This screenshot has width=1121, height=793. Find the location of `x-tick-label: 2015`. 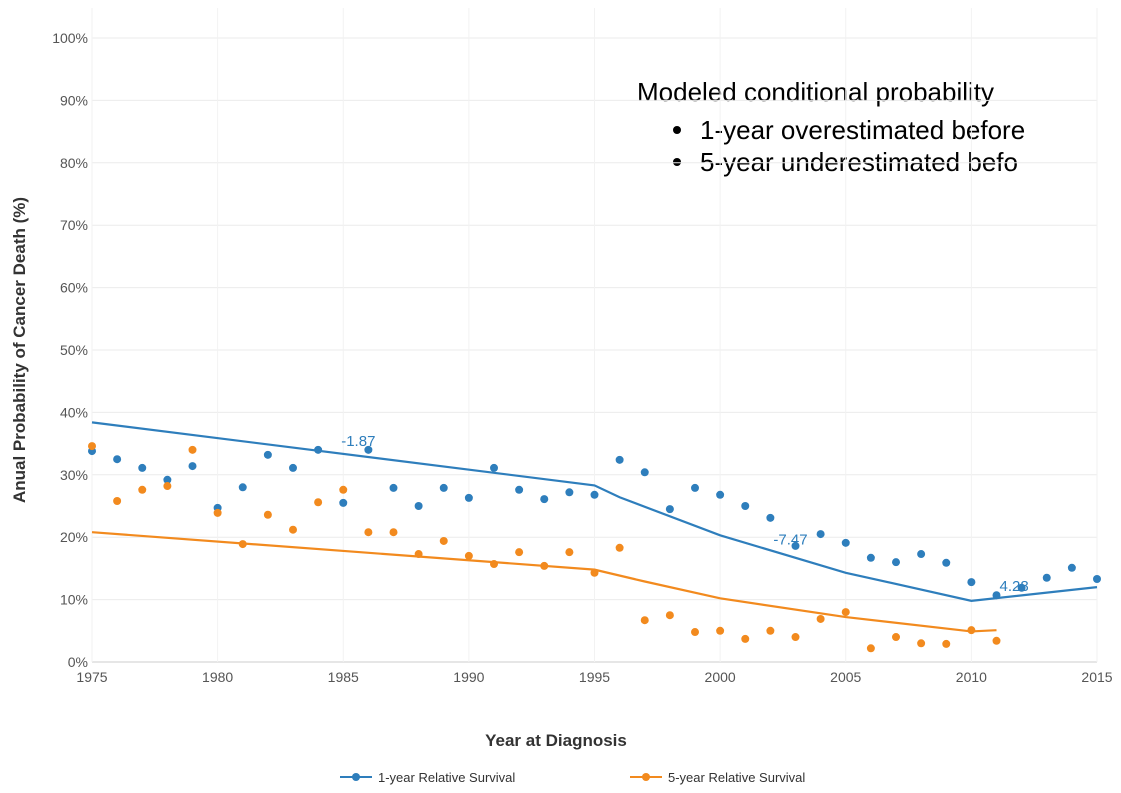

x-tick-label: 2015 is located at coordinates (1096, 677).